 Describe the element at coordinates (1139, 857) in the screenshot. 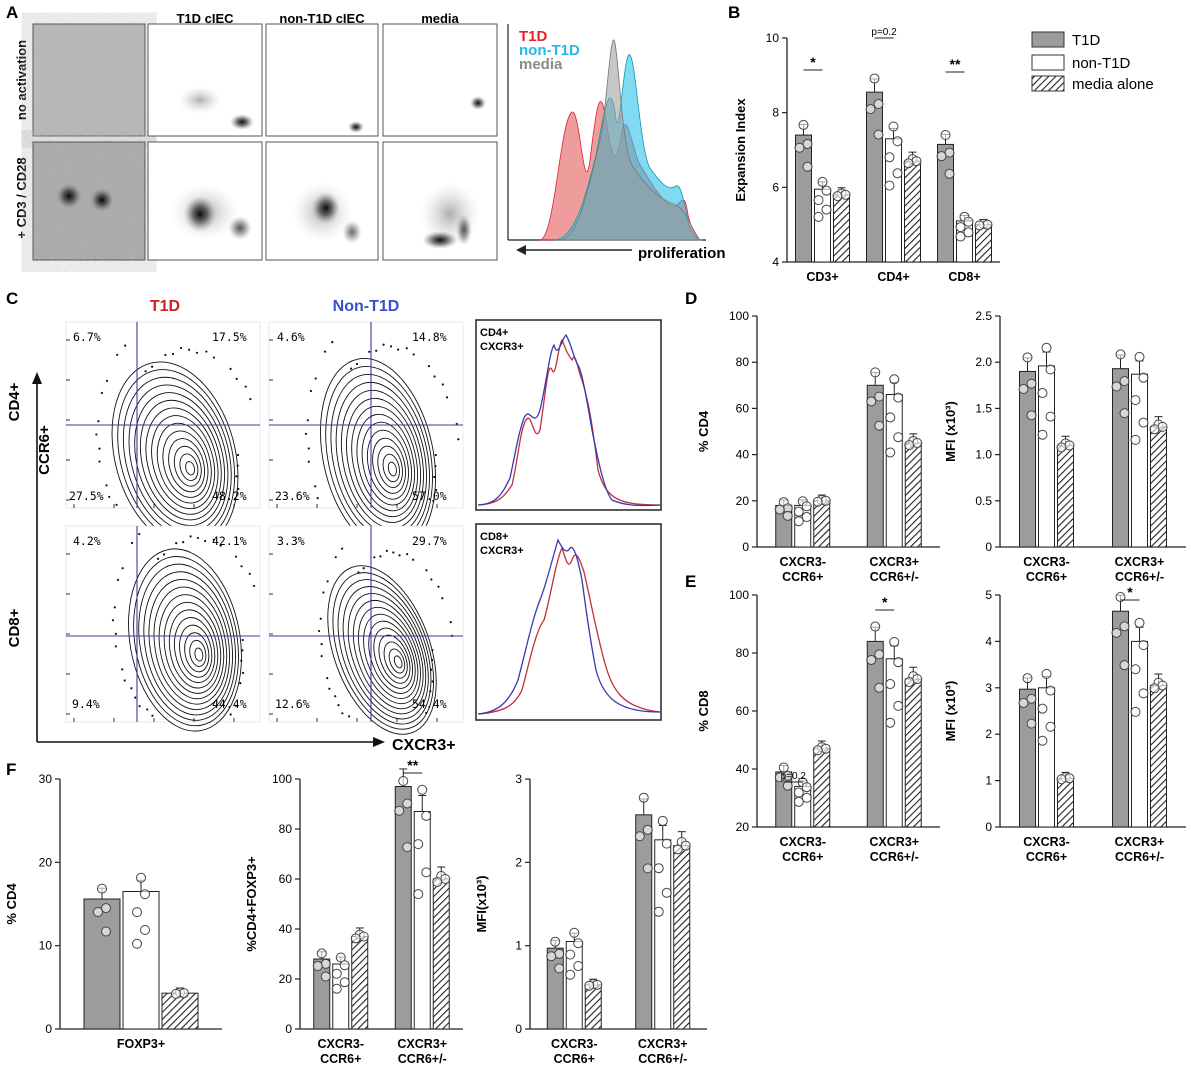

I see `category-label: CCR6+/-` at that location.